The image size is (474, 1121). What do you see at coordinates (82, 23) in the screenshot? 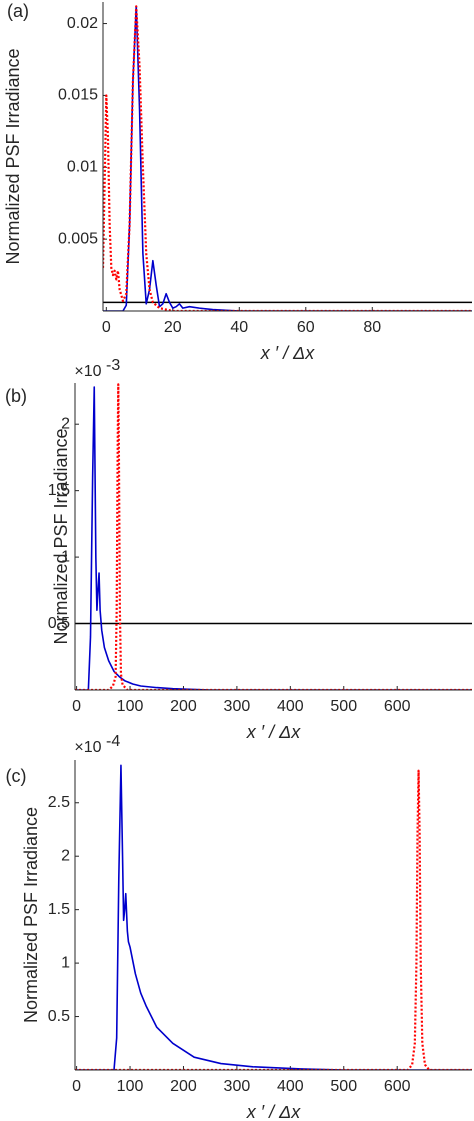
I see `y-tick-label: 0.02` at bounding box center [82, 23].